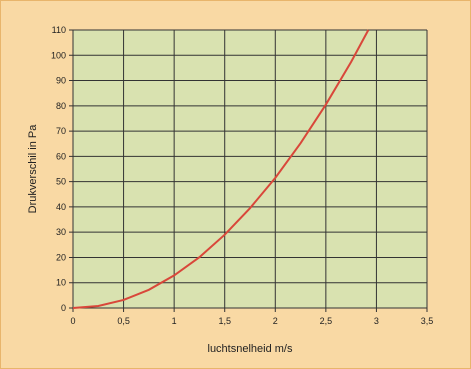 The image size is (471, 369). I want to click on y-tick-label: 90, so click(61, 81).